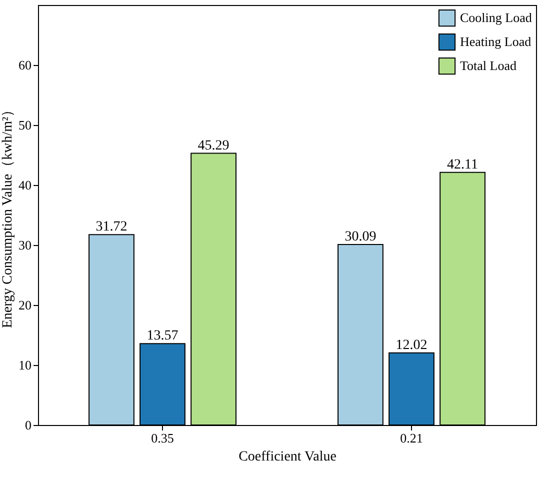 This screenshot has width=558, height=482. What do you see at coordinates (25, 125) in the screenshot?
I see `y-tick-label: 50` at bounding box center [25, 125].